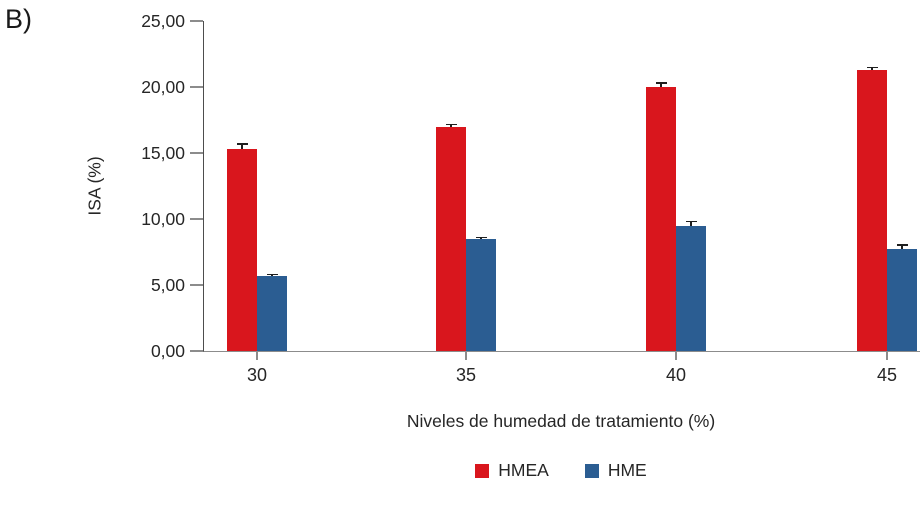 Image resolution: width=921 pixels, height=508 pixels. What do you see at coordinates (94, 186) in the screenshot?
I see `y-axis-title: ISA (%)` at bounding box center [94, 186].